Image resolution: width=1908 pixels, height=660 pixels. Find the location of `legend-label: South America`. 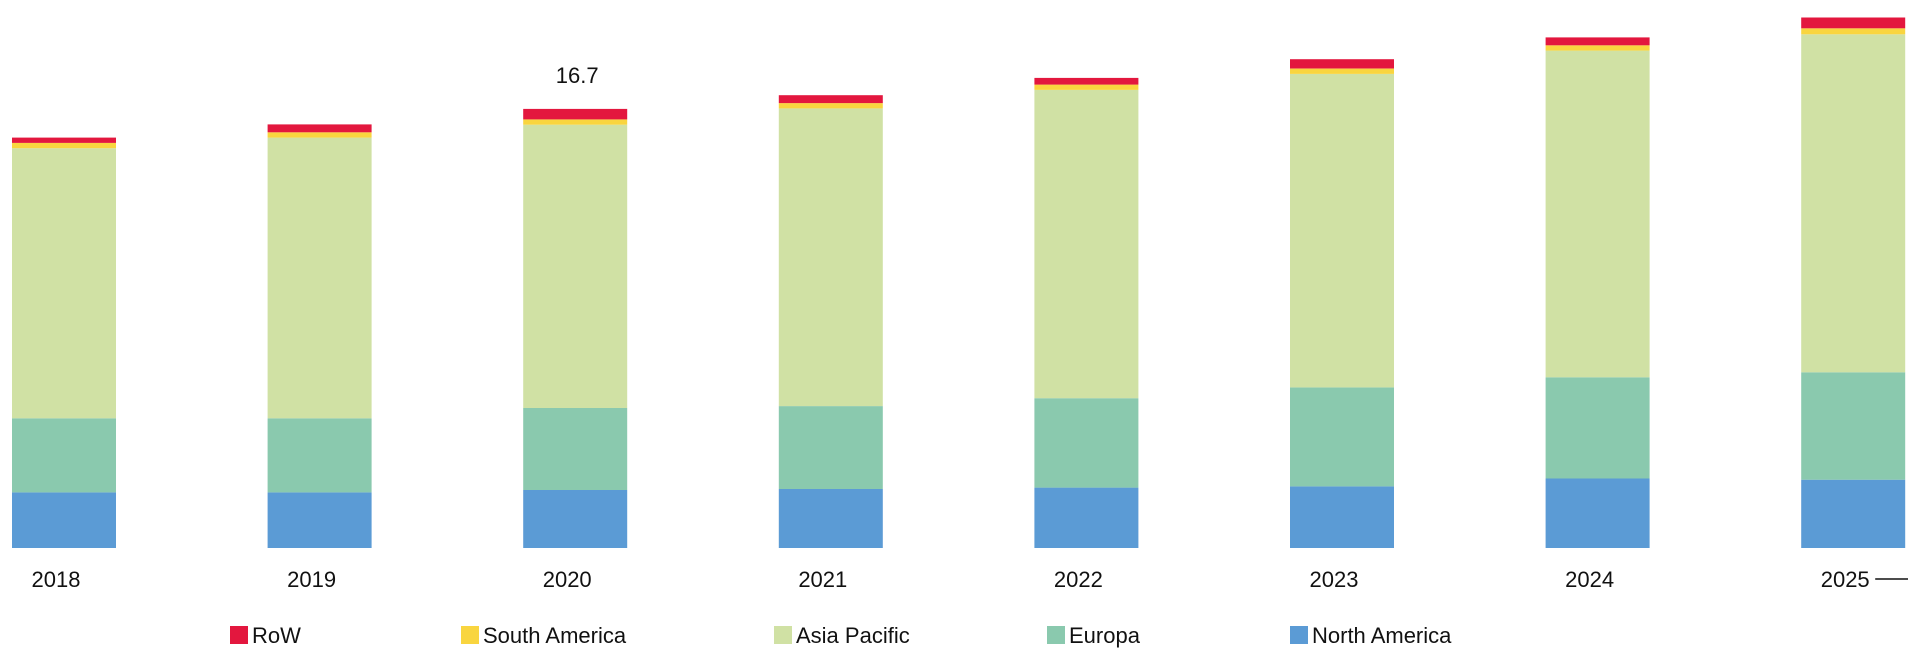

legend-label: South America is located at coordinates (555, 635).